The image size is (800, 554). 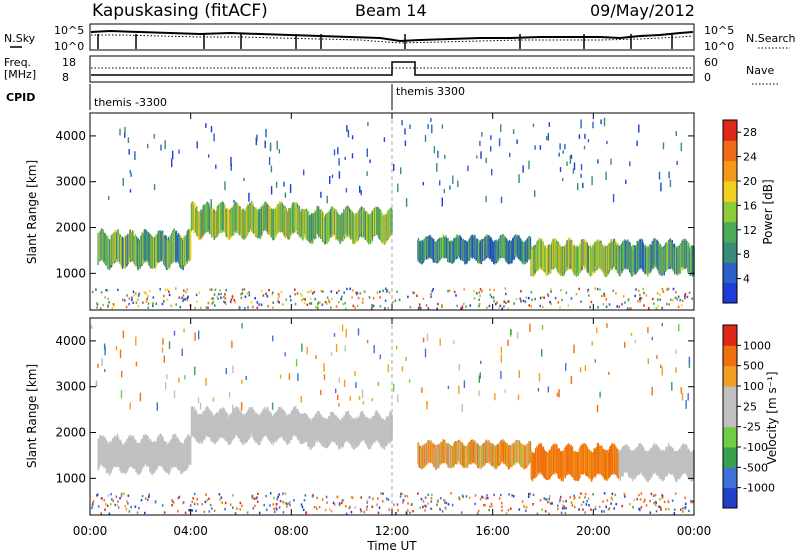 What do you see at coordinates (32, 416) in the screenshot?
I see `velocity-ylabel: Slant Range [km]` at bounding box center [32, 416].